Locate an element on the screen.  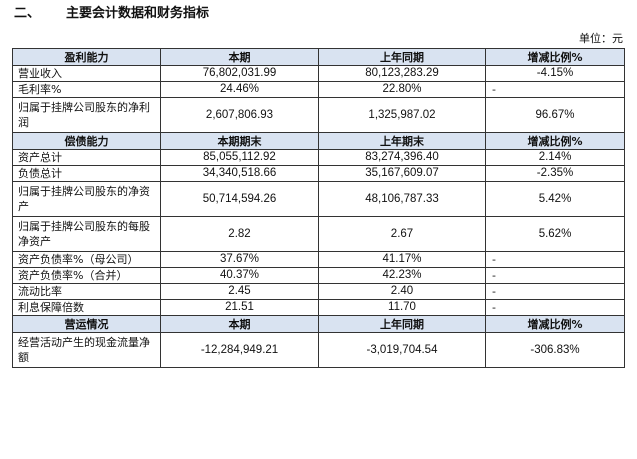
change-value: 96.67% is located at coordinates (555, 115).